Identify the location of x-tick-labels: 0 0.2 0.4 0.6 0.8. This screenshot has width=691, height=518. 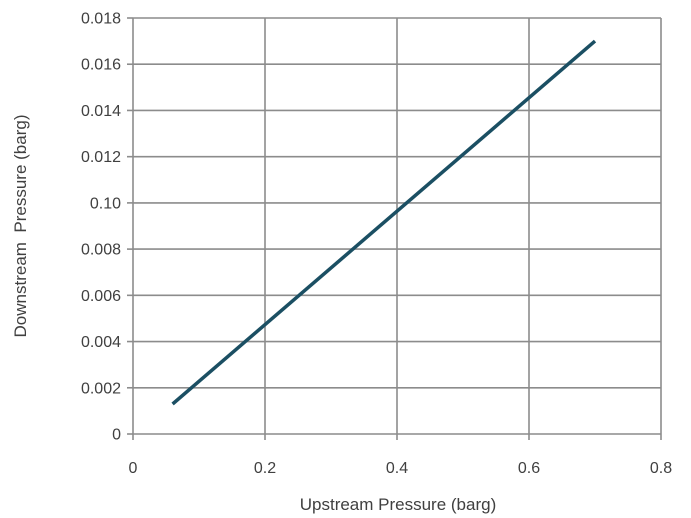
(401, 468).